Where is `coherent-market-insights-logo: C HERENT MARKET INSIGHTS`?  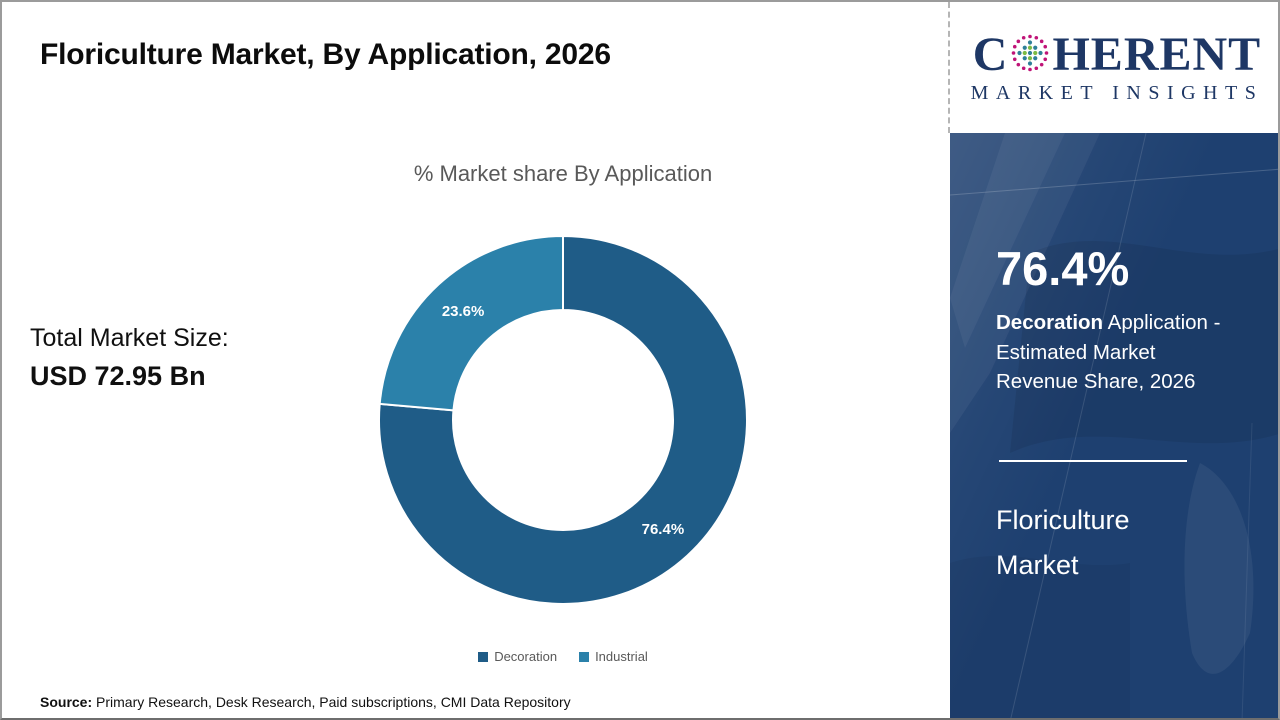
coherent-market-insights-logo: C HERENT MARKET INSIGHTS is located at coordinates (1115, 67).